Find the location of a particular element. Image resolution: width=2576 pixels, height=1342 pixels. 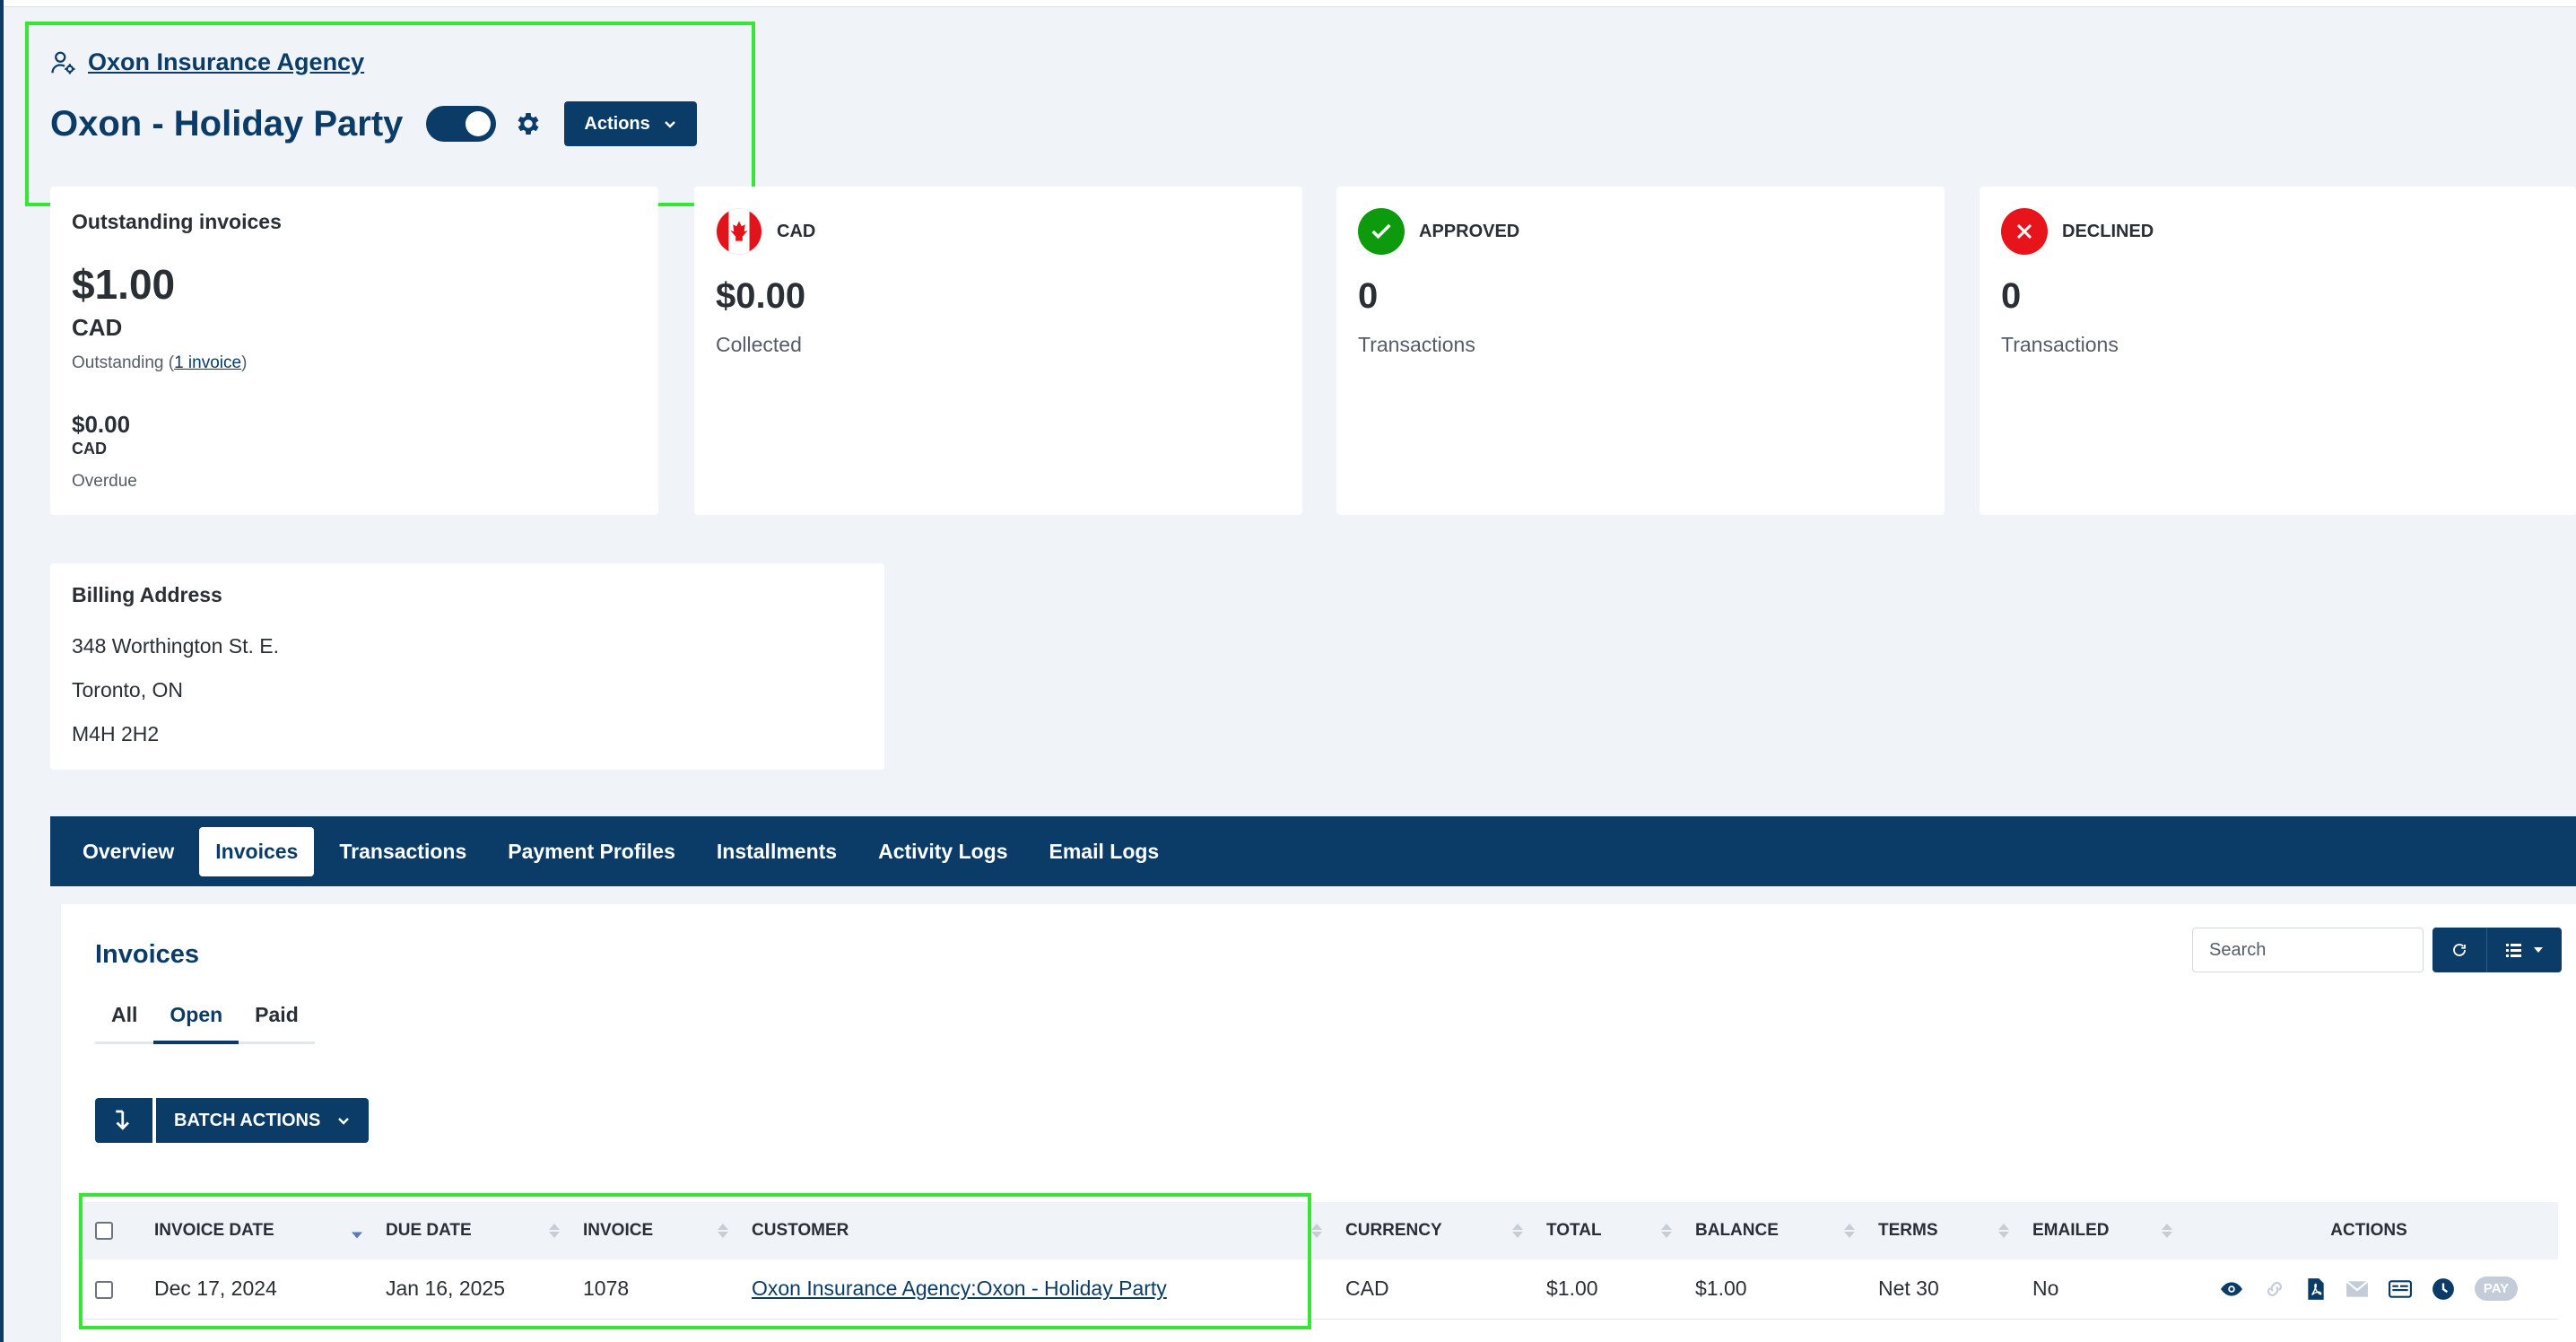

table-tools is located at coordinates (2497, 950).